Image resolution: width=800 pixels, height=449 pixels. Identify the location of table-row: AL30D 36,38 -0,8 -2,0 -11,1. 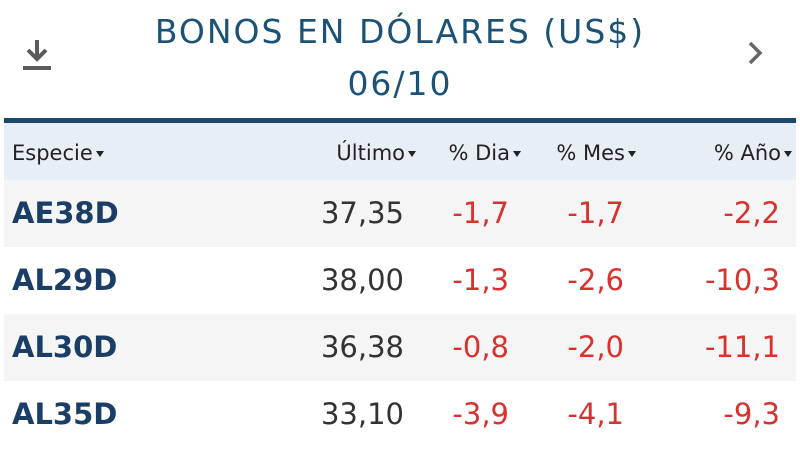
(400, 347).